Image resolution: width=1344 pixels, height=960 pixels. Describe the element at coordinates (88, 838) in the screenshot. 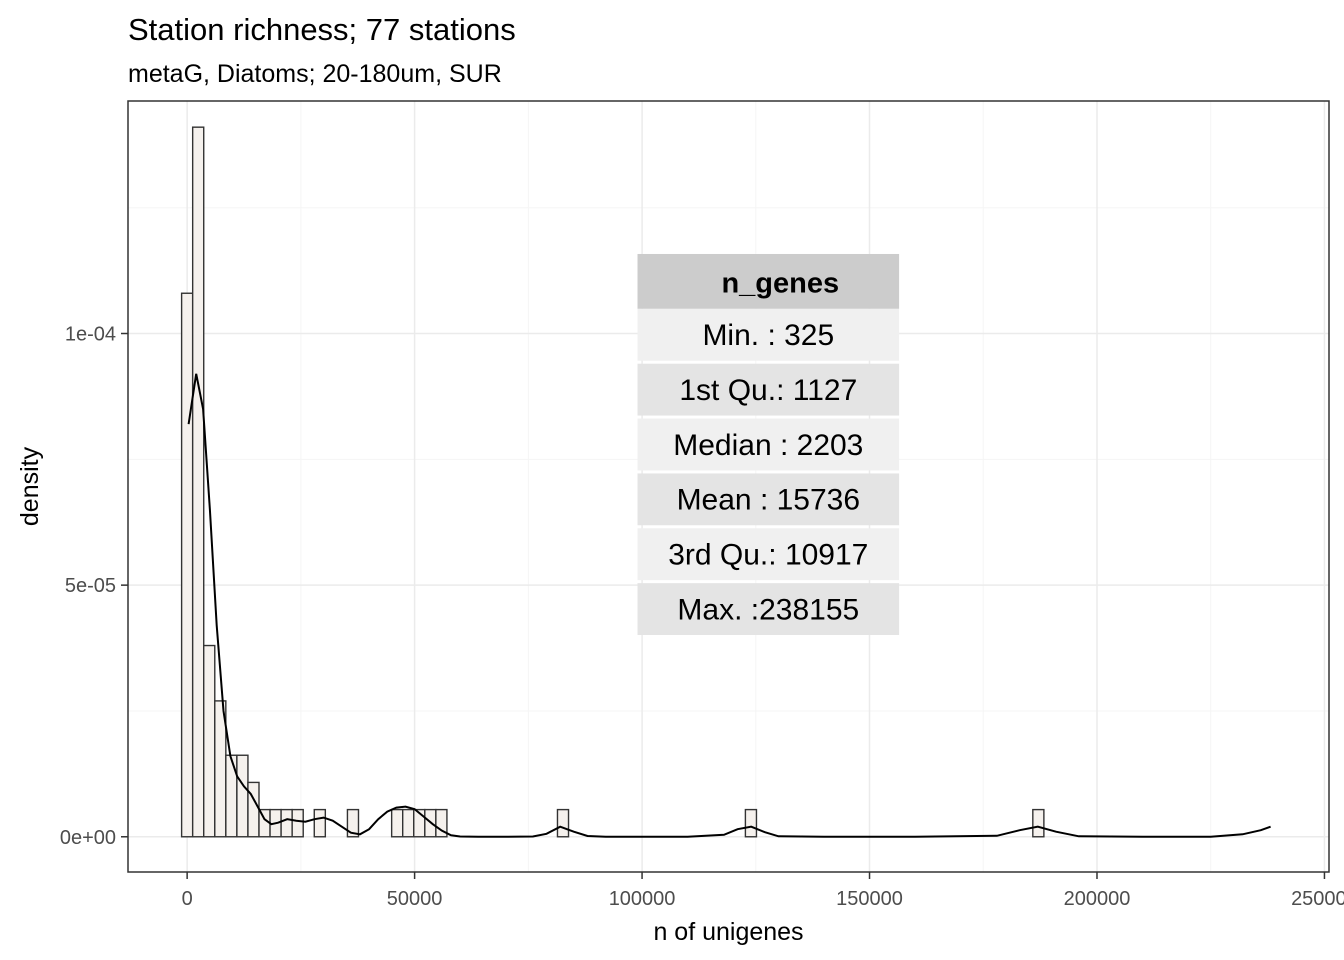

I see `y-tick-label: 0e+00` at that location.